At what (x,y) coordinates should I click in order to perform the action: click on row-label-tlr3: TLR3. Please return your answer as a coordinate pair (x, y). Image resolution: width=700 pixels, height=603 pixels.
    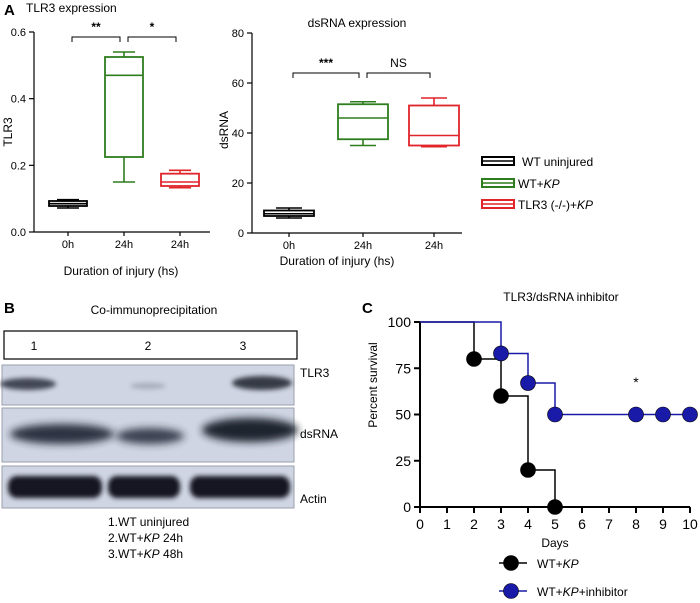
    Looking at the image, I should click on (315, 373).